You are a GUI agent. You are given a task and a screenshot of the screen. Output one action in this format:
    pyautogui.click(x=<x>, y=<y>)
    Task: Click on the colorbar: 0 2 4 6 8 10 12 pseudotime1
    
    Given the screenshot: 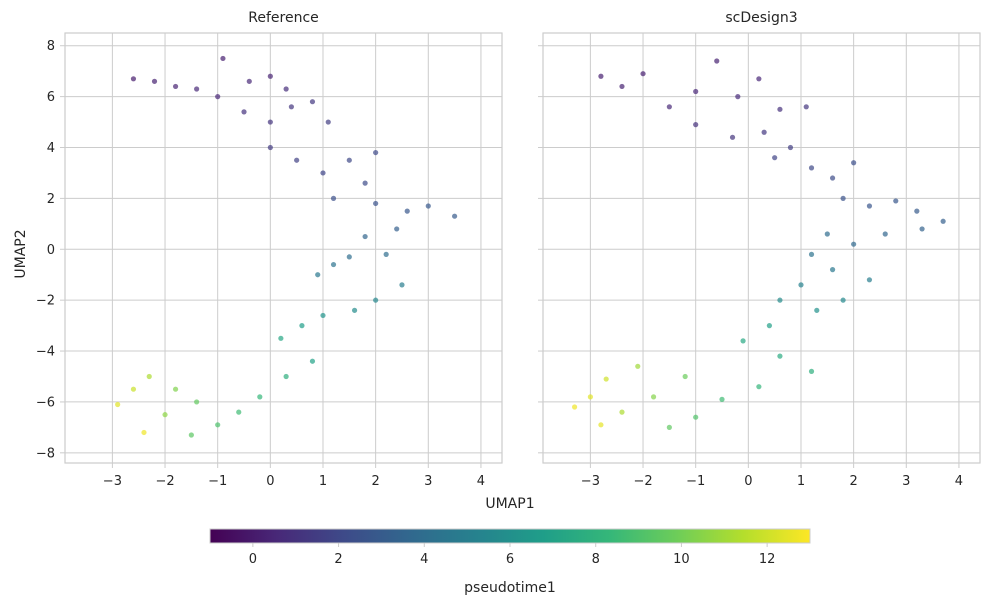 What is the action you would take?
    pyautogui.click(x=510, y=562)
    